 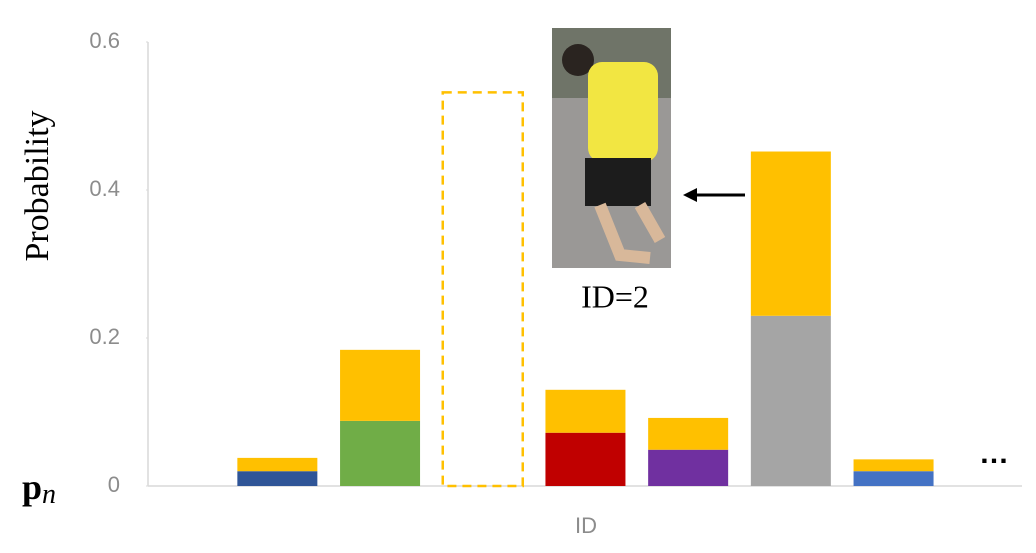 I want to click on arrow-head, so click(x=690, y=195).